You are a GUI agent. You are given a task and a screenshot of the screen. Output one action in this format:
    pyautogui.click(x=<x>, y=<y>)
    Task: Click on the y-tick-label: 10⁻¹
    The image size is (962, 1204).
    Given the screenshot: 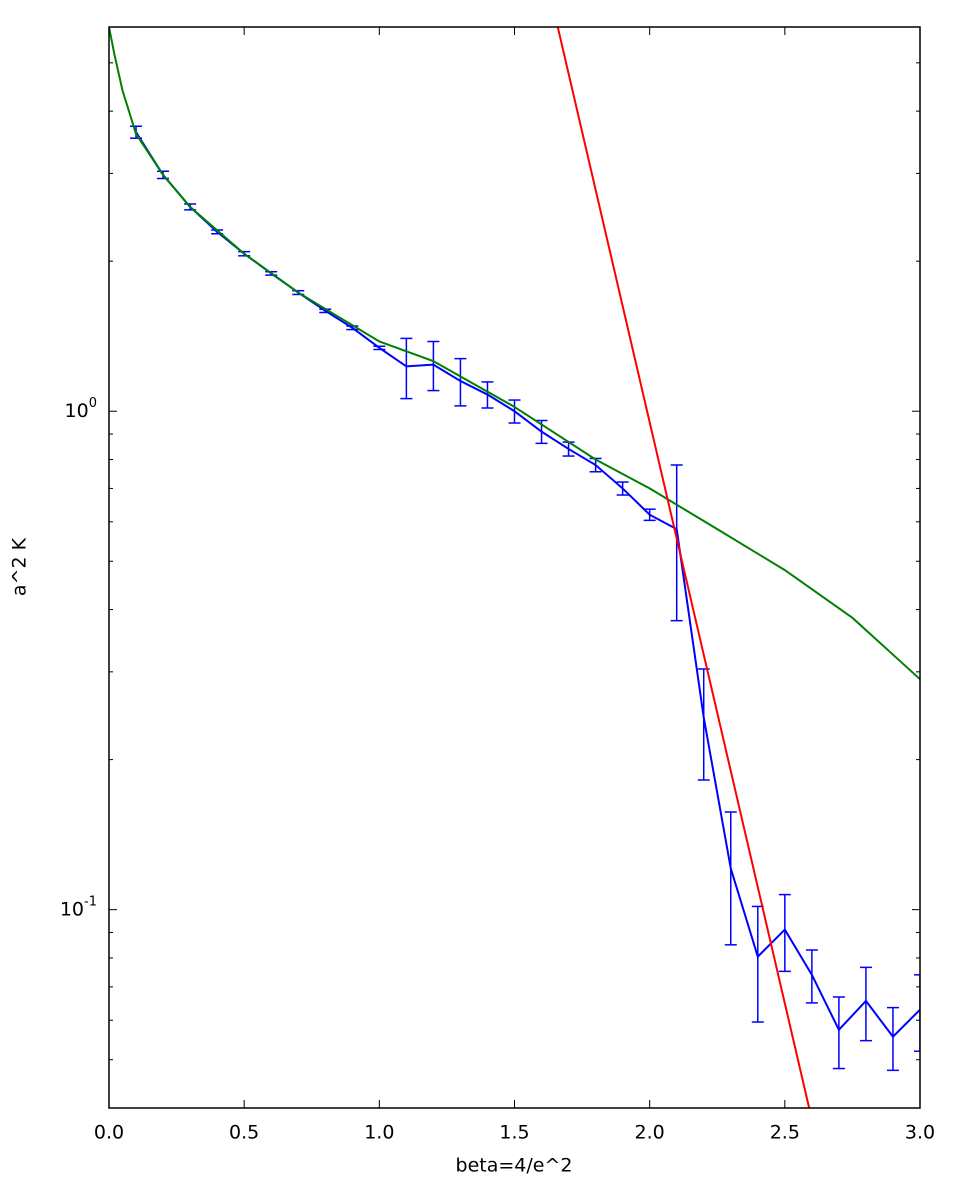 What is the action you would take?
    pyautogui.click(x=78, y=907)
    